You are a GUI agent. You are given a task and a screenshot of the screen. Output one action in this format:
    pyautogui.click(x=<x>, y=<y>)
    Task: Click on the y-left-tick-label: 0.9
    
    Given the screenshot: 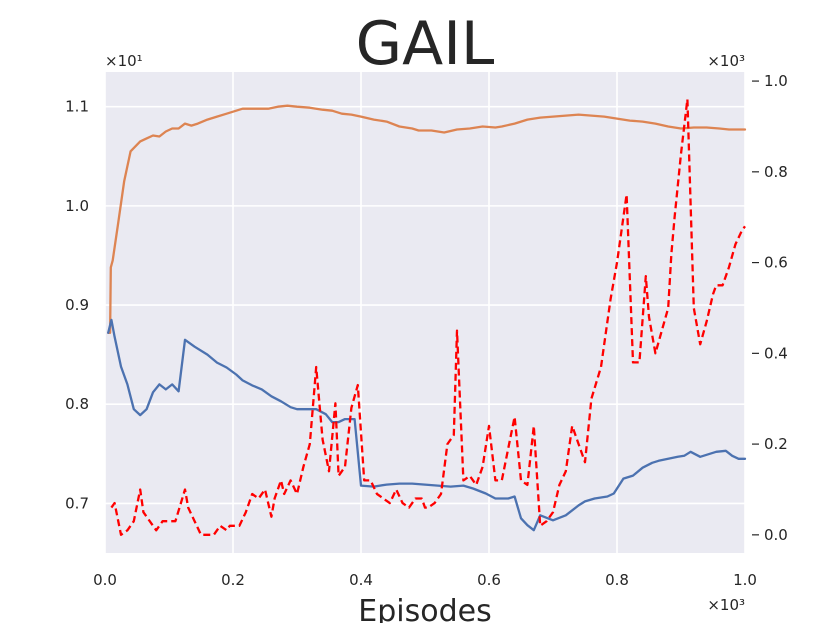 What is the action you would take?
    pyautogui.click(x=77, y=305)
    